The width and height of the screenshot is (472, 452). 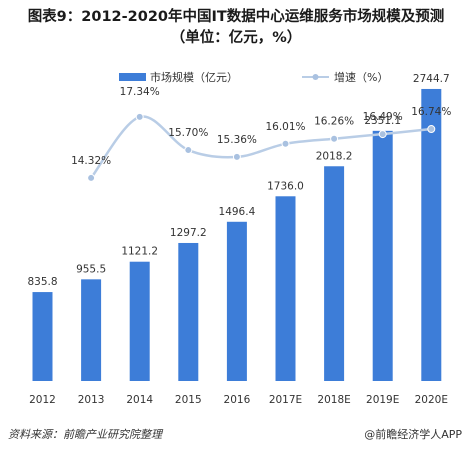 What do you see at coordinates (188, 400) in the screenshot?
I see `x-tick-label: 2015` at bounding box center [188, 400].